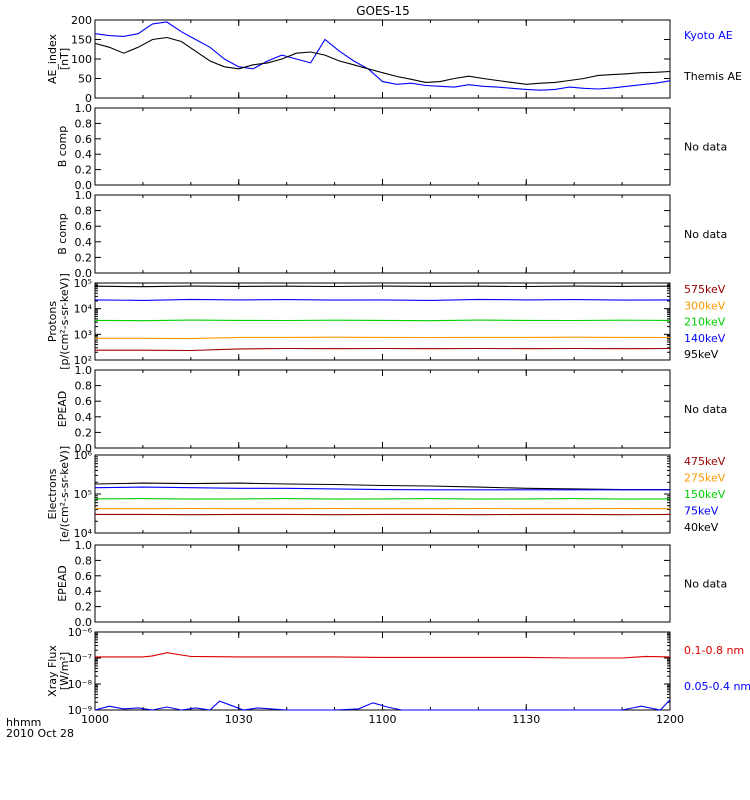 Image resolution: width=750 pixels, height=800 pixels. I want to click on y-tick-label: 10⁶, so click(83, 455).